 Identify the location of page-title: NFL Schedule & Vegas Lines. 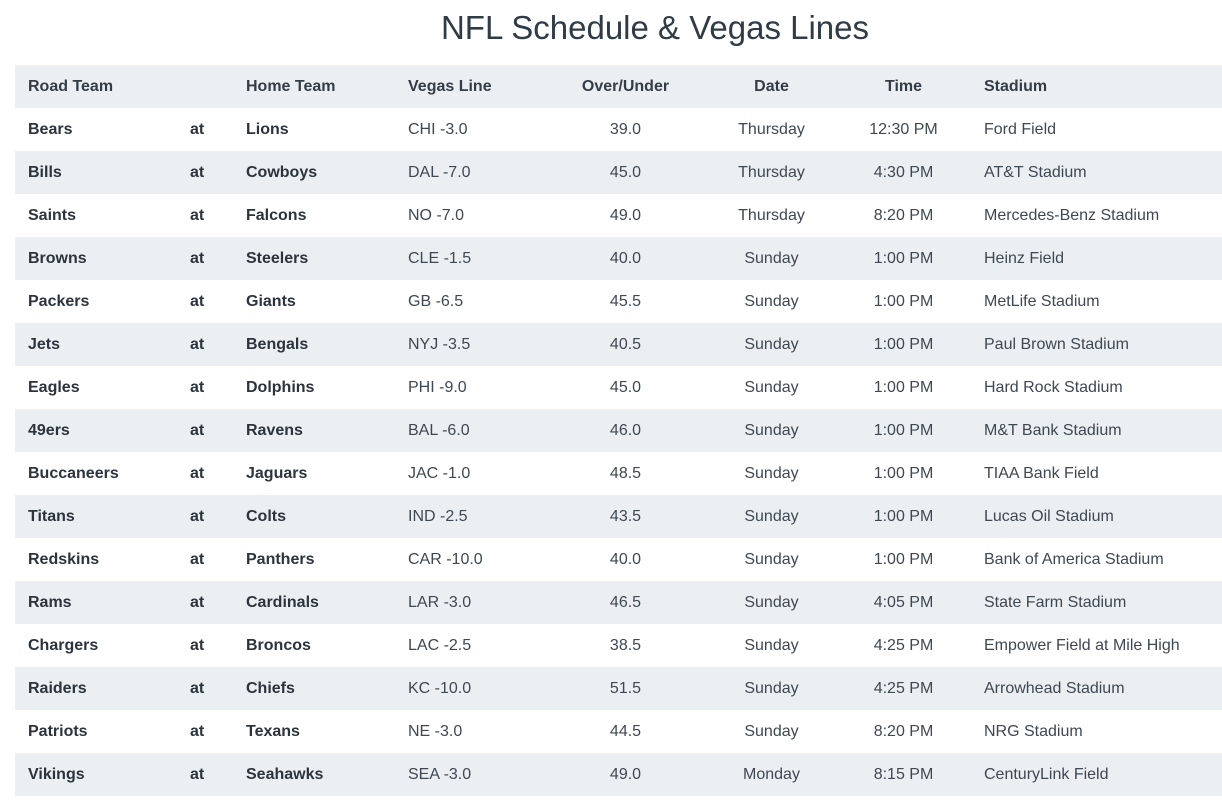
(655, 27).